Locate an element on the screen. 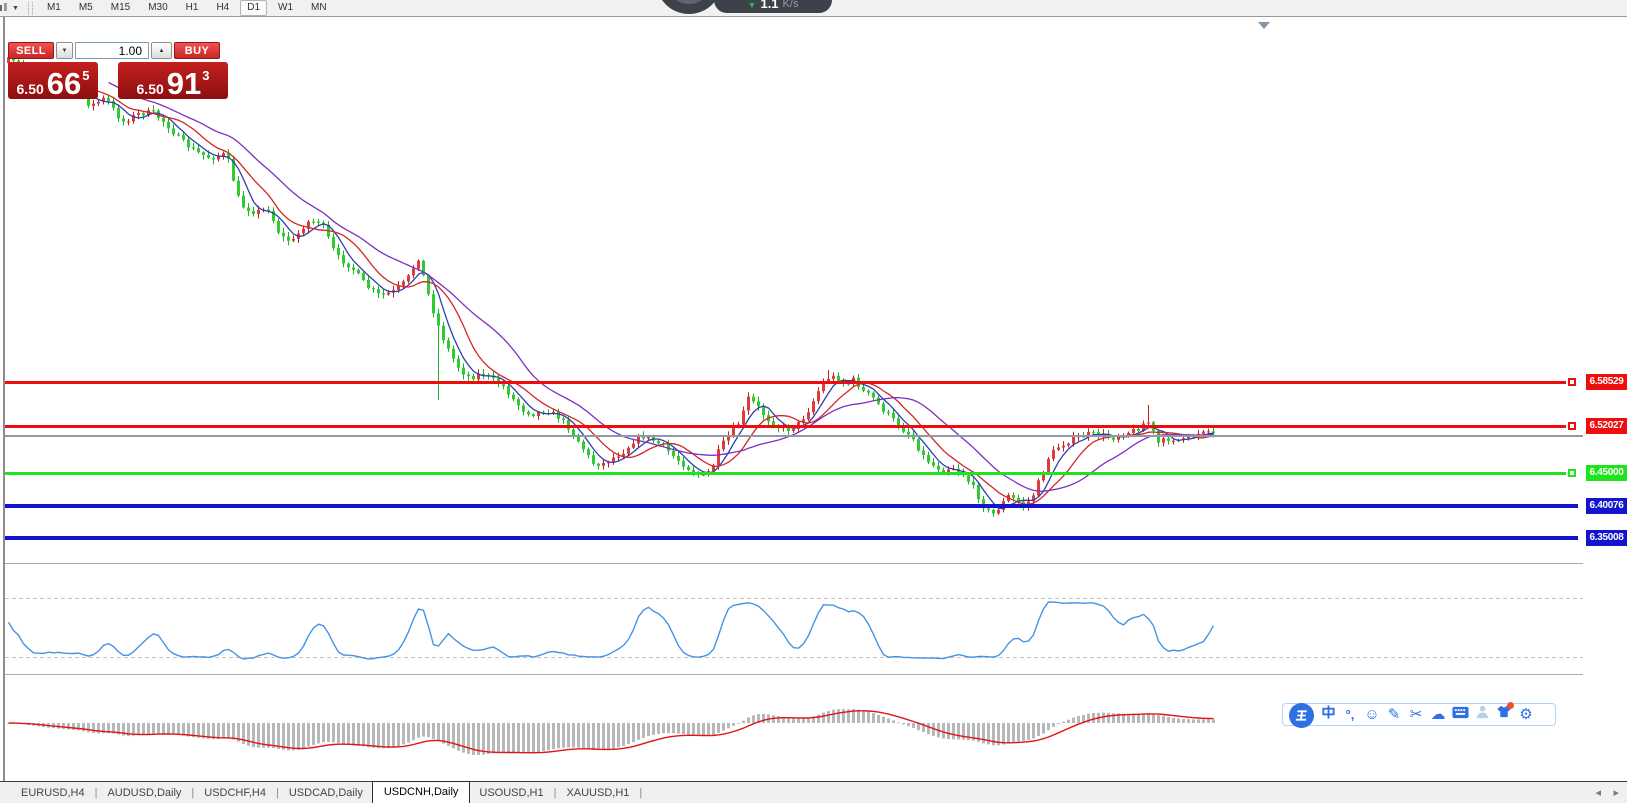 The height and width of the screenshot is (803, 1627). horizontal-line-6.45000 is located at coordinates (785, 473).